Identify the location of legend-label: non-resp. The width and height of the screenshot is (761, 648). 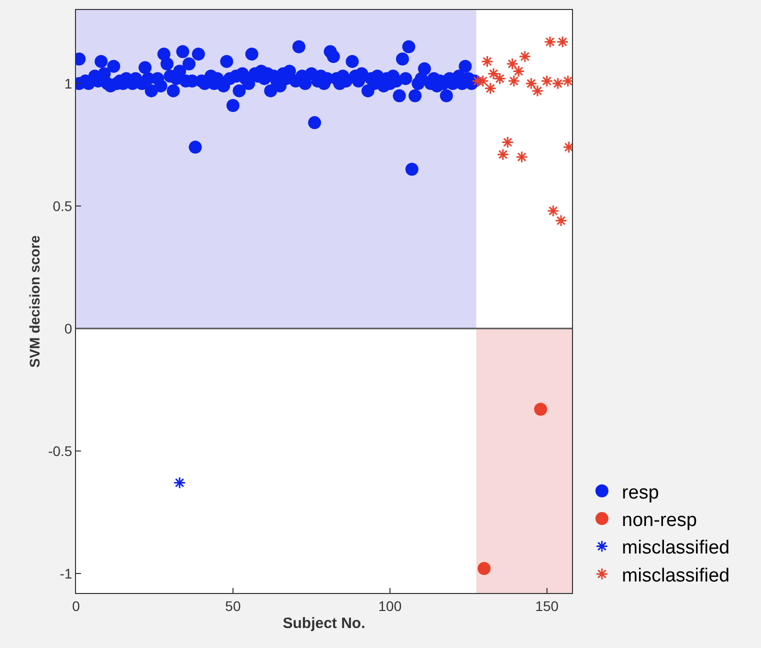
(659, 520).